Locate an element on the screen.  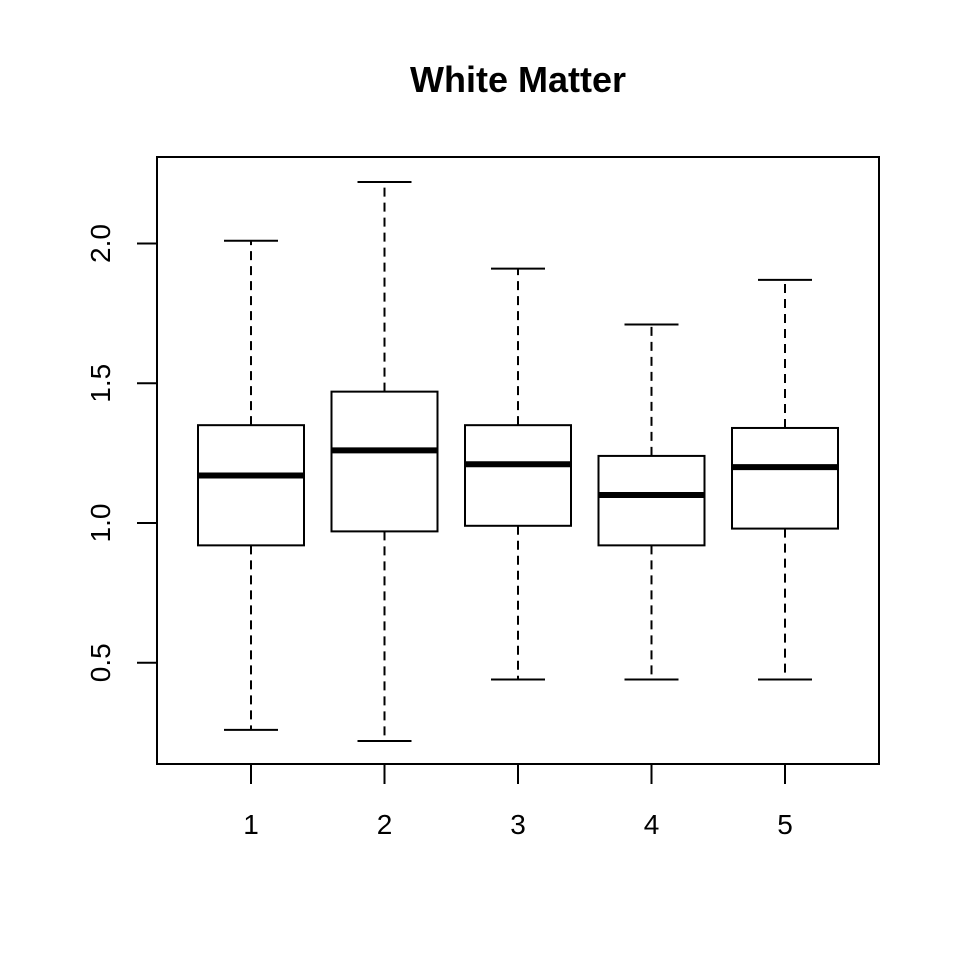
y-tick-label-4: 2.0 is located at coordinates (100, 243).